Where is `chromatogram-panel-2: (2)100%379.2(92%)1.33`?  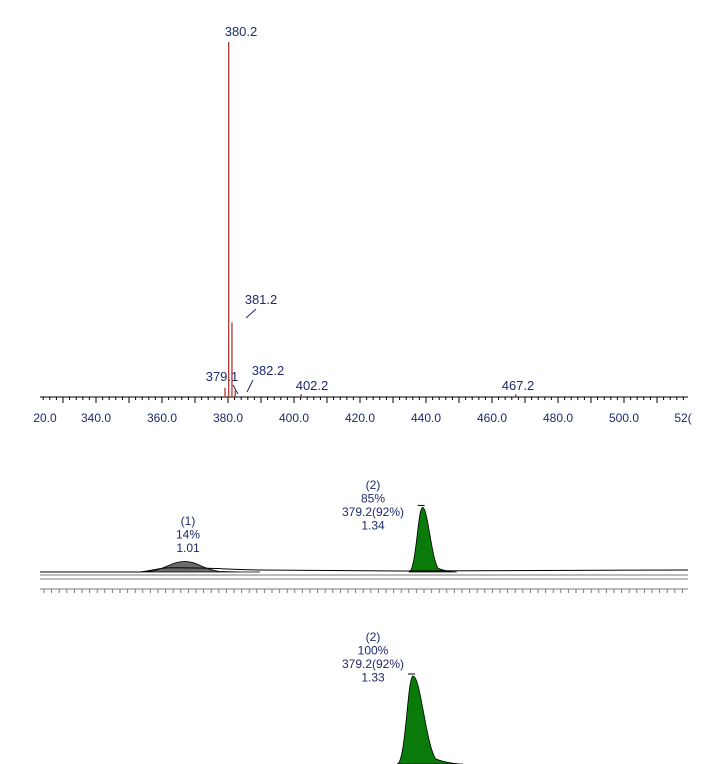 chromatogram-panel-2: (2)100%379.2(92%)1.33 is located at coordinates (403, 697).